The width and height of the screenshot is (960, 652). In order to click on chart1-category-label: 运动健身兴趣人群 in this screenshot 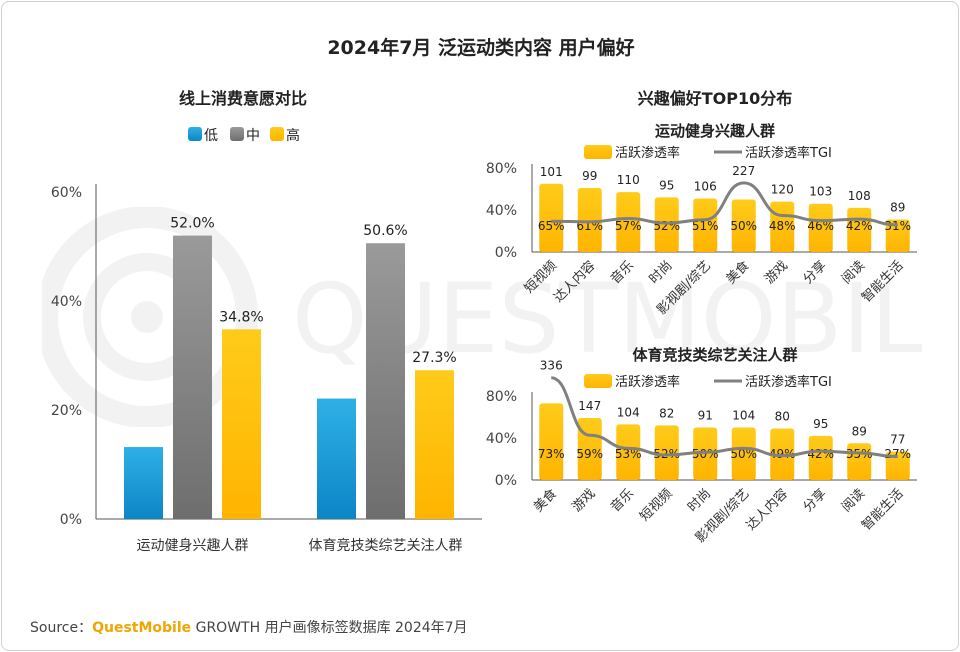, I will do `click(193, 546)`.